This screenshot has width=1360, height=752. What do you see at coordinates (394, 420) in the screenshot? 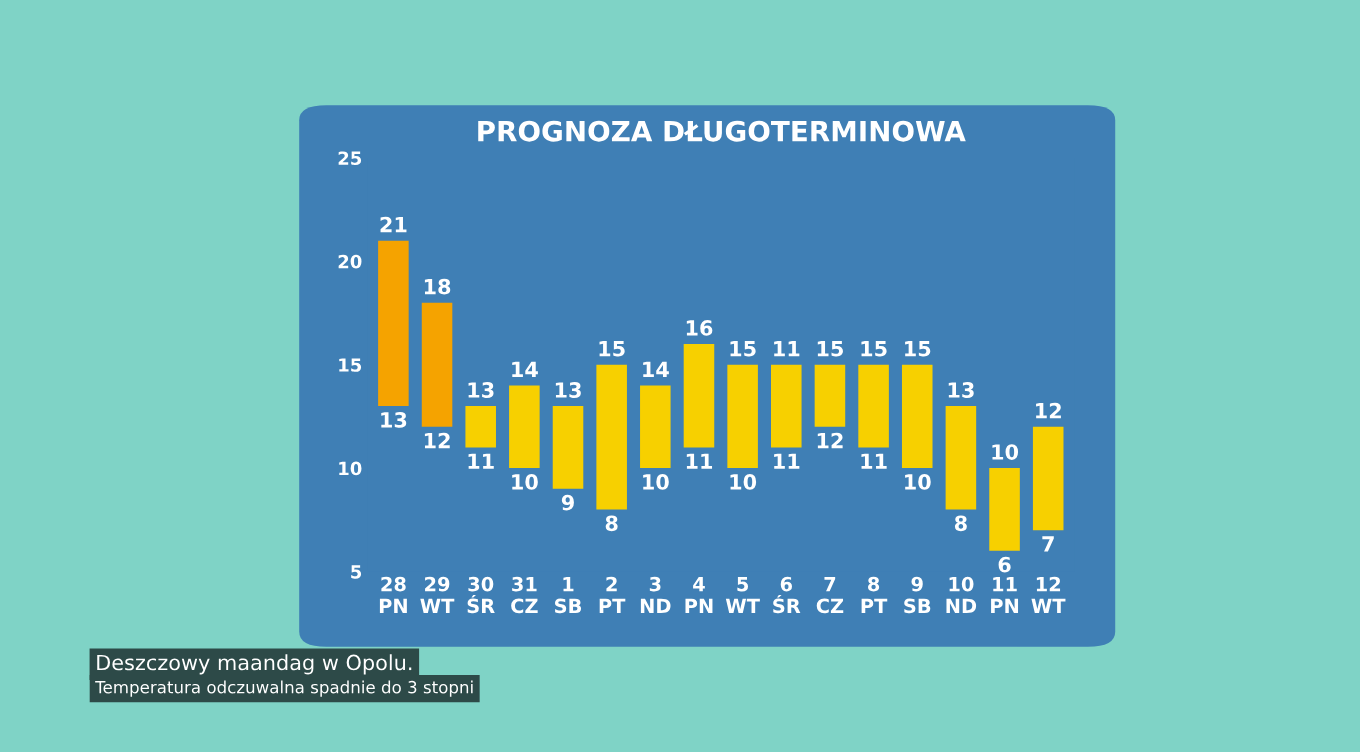
I see `annotation: 13` at bounding box center [394, 420].